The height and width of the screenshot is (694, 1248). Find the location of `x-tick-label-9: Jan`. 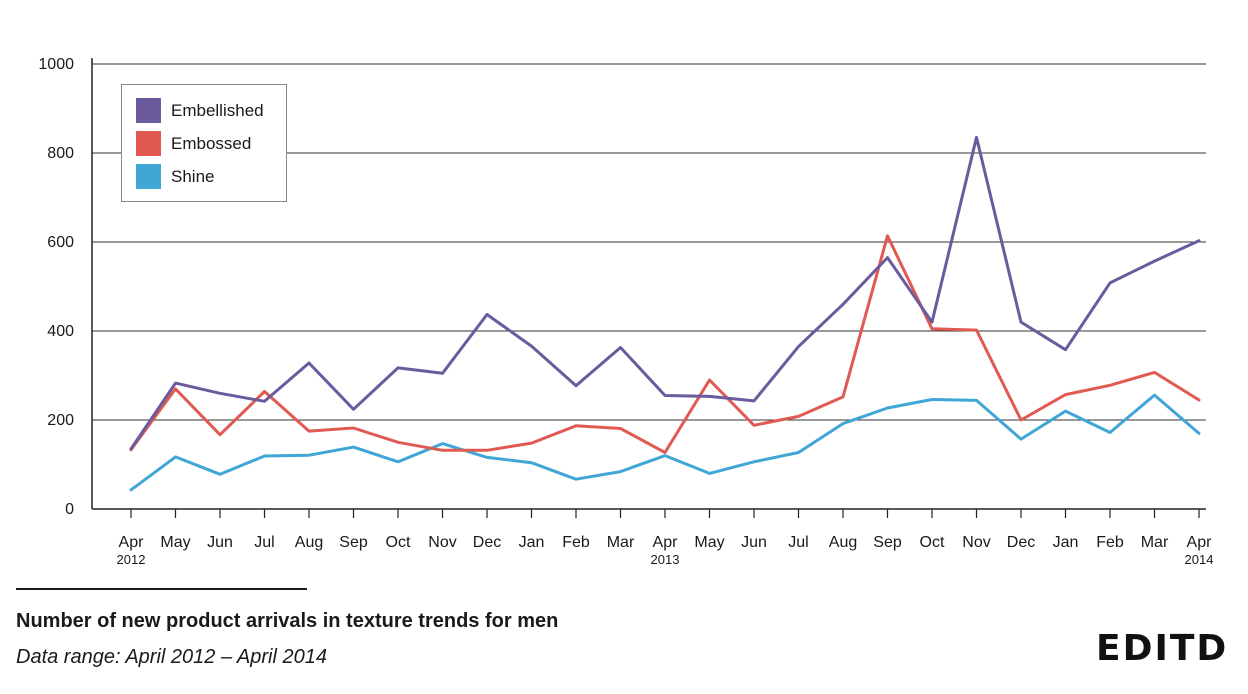

x-tick-label-9: Jan is located at coordinates (532, 542).